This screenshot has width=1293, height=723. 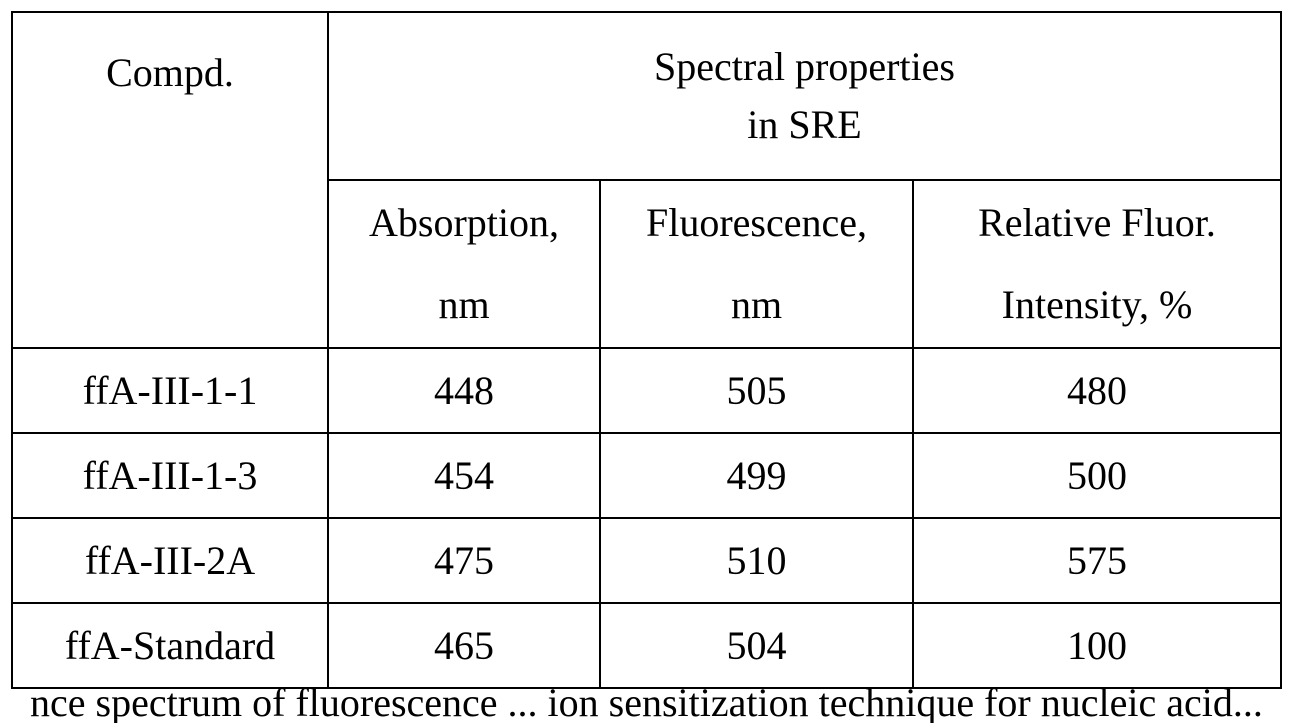 I want to click on fluorescence-cell: 505, so click(x=756, y=390).